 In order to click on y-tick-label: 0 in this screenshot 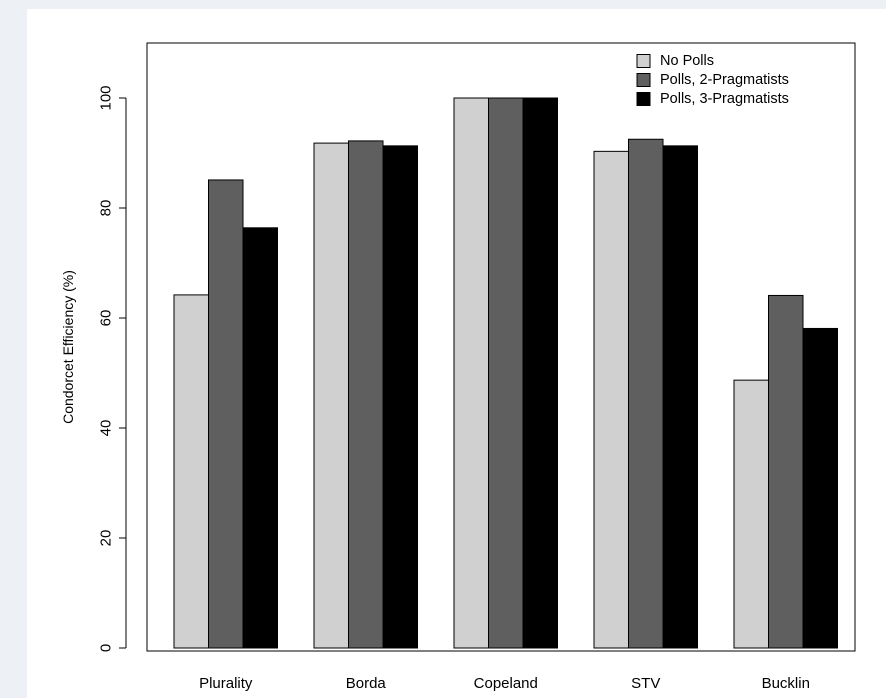, I will do `click(106, 648)`.